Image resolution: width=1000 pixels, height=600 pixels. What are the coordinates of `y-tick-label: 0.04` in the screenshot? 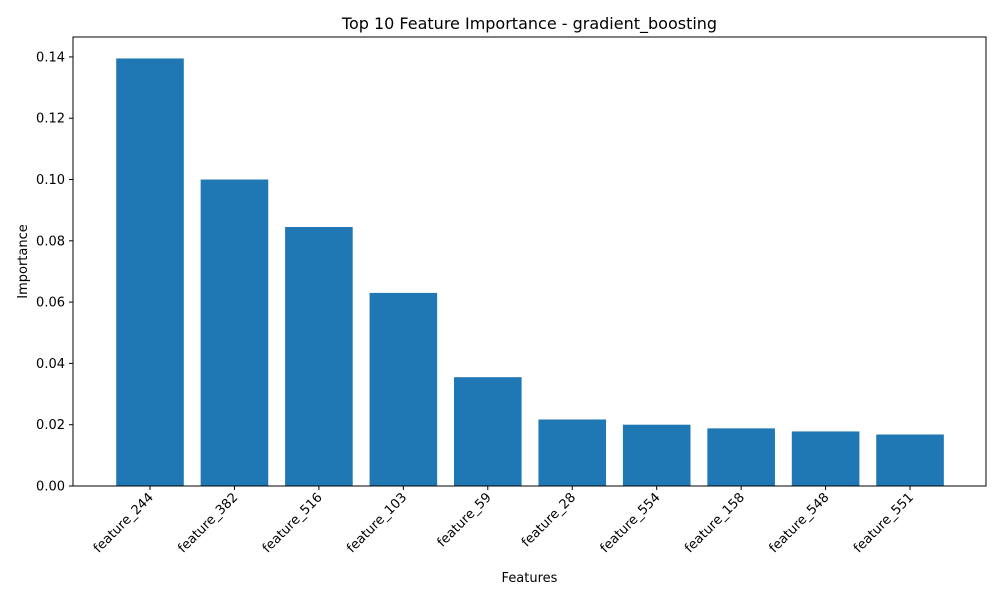 It's located at (50, 364).